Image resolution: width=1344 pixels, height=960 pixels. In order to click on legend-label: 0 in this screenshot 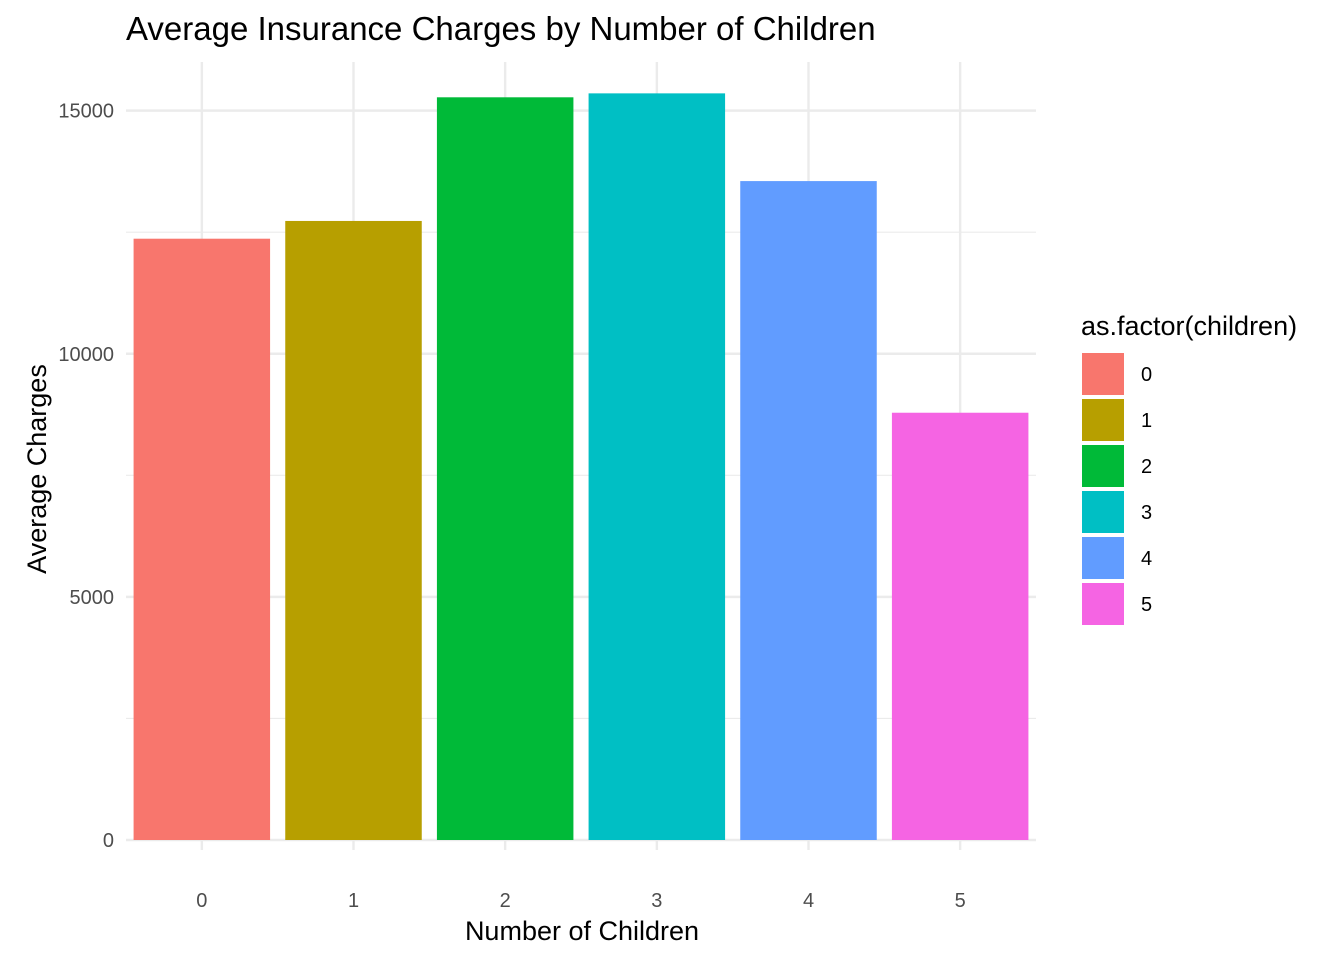, I will do `click(1146, 375)`.